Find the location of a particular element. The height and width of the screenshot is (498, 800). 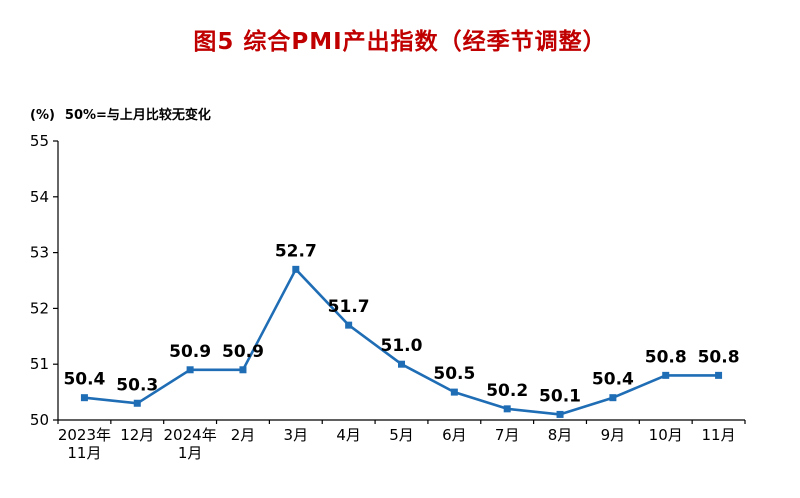

x-tick-label-line: 4月 is located at coordinates (348, 435).